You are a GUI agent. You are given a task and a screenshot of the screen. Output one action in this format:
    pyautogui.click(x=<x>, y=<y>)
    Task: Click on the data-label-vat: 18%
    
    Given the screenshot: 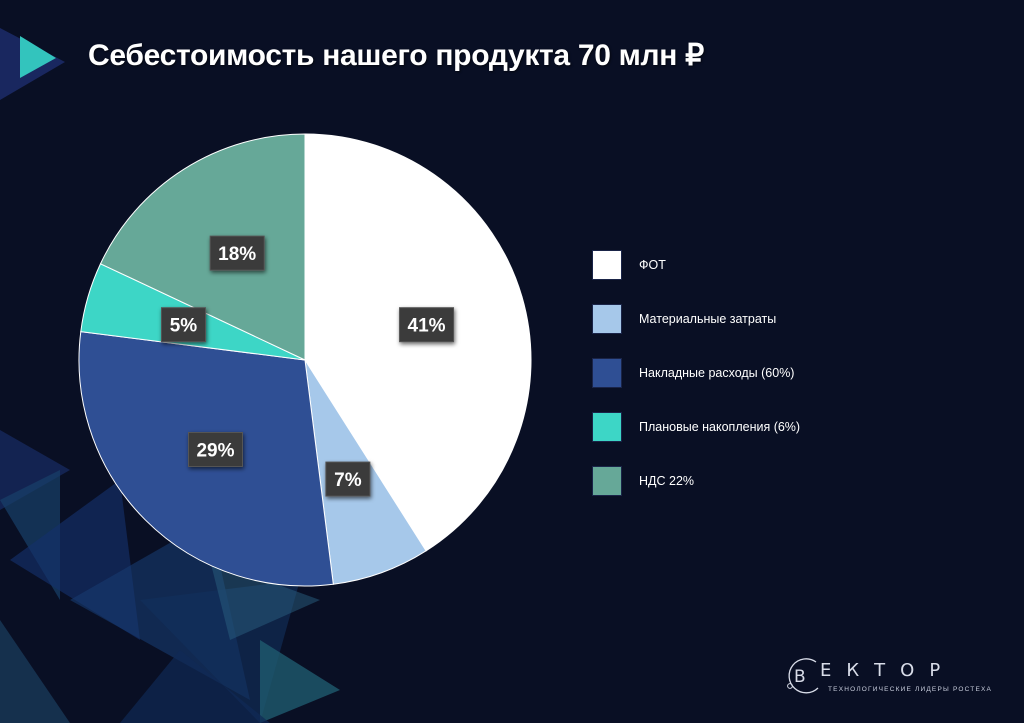 What is the action you would take?
    pyautogui.click(x=237, y=253)
    